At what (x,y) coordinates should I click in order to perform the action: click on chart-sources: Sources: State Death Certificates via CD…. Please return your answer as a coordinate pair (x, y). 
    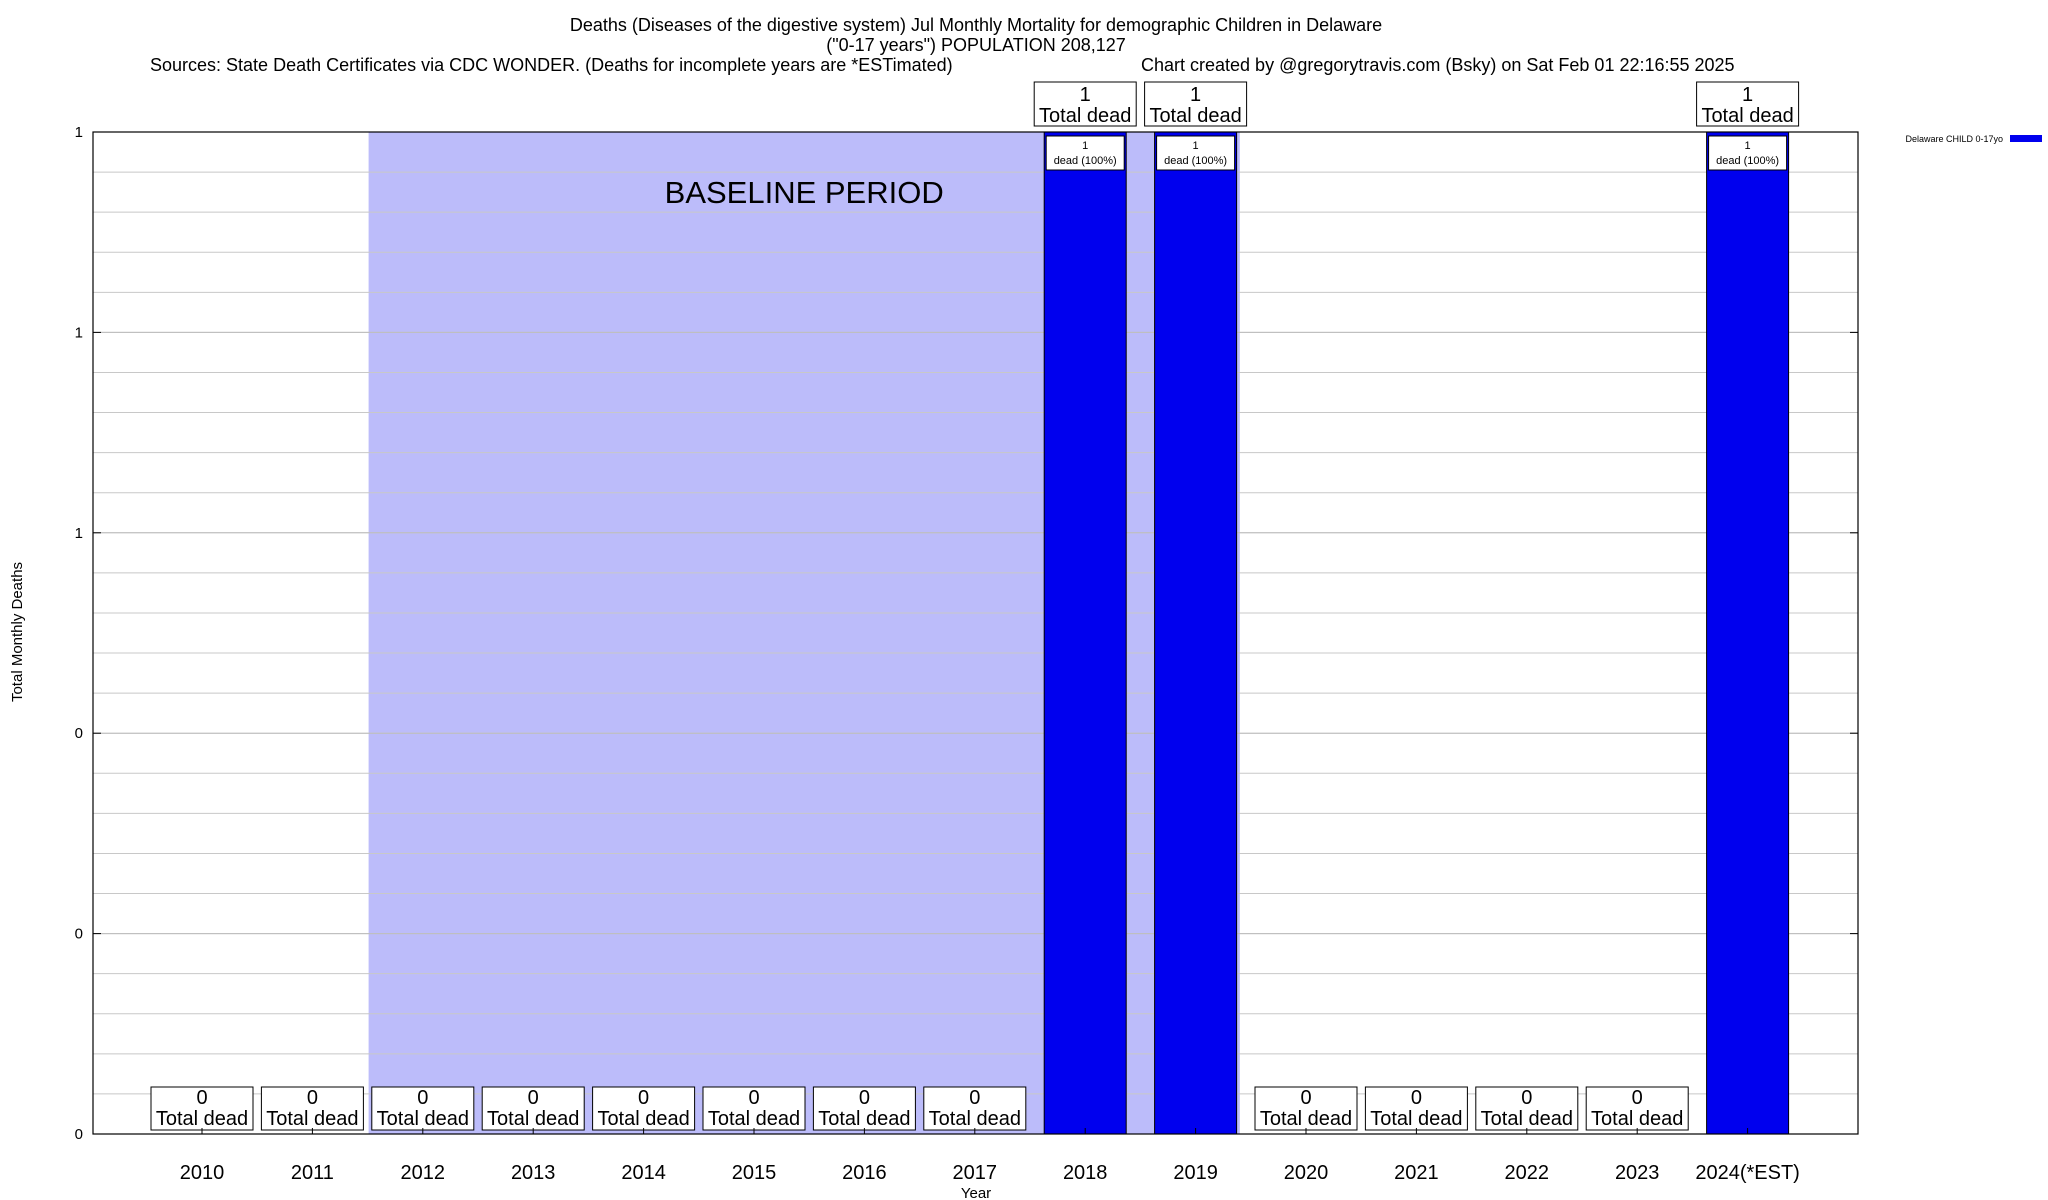
    Looking at the image, I should click on (551, 65).